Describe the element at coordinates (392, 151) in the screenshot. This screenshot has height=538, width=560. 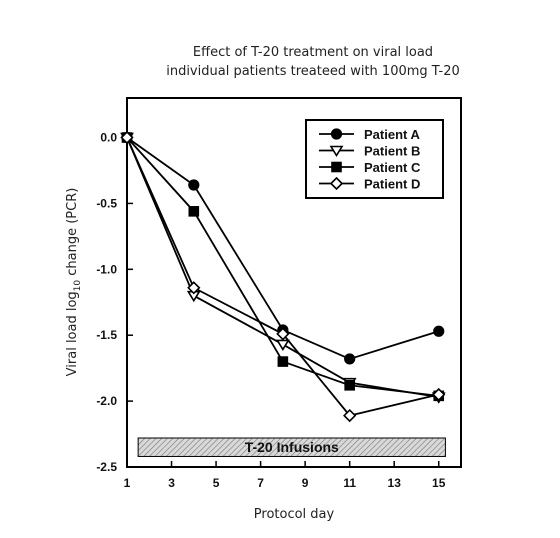
I see `legend-entry-label: Patient B` at that location.